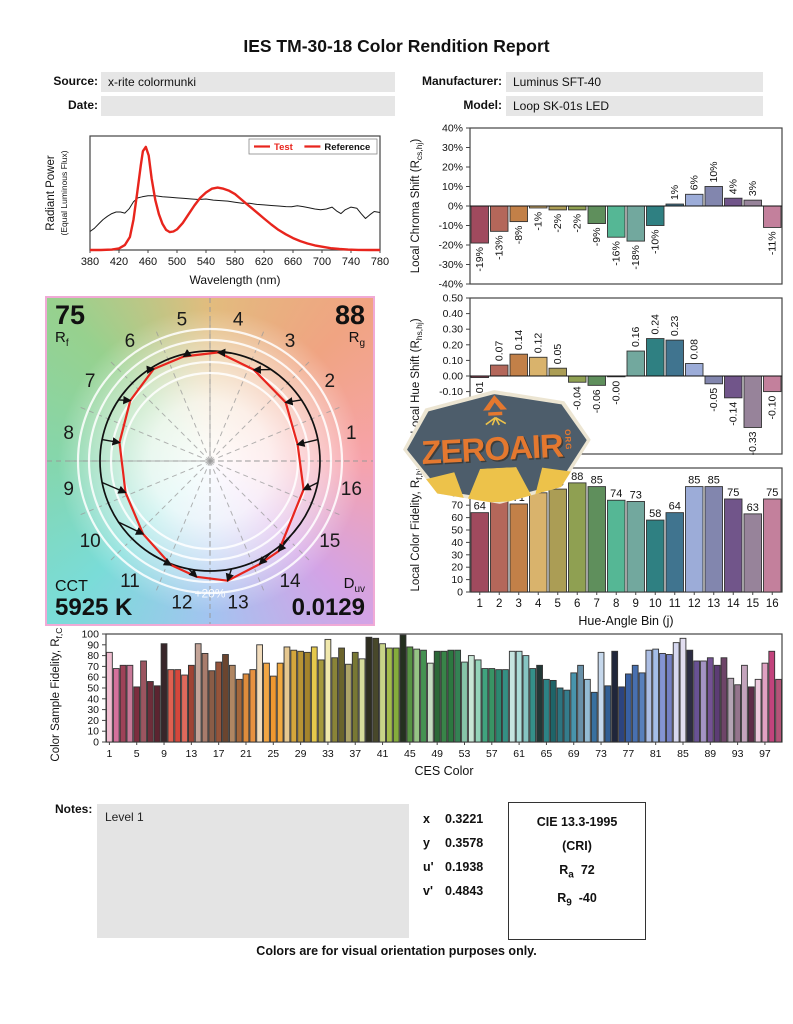 The width and height of the screenshot is (793, 1024). What do you see at coordinates (90, 262) in the screenshot?
I see `svg-text: 380` at bounding box center [90, 262].